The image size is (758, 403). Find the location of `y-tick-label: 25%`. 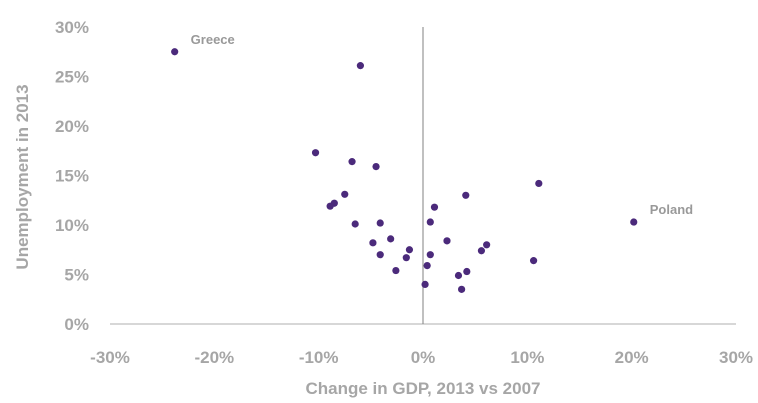

y-tick-label: 25% is located at coordinates (72, 77).